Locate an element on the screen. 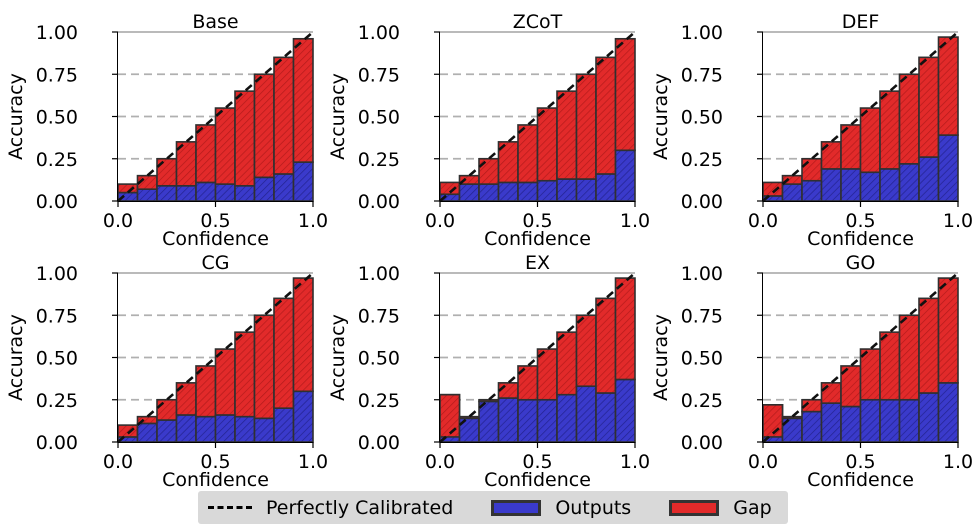 The height and width of the screenshot is (524, 976). legend-item-outputs: Outputs is located at coordinates (561, 508).